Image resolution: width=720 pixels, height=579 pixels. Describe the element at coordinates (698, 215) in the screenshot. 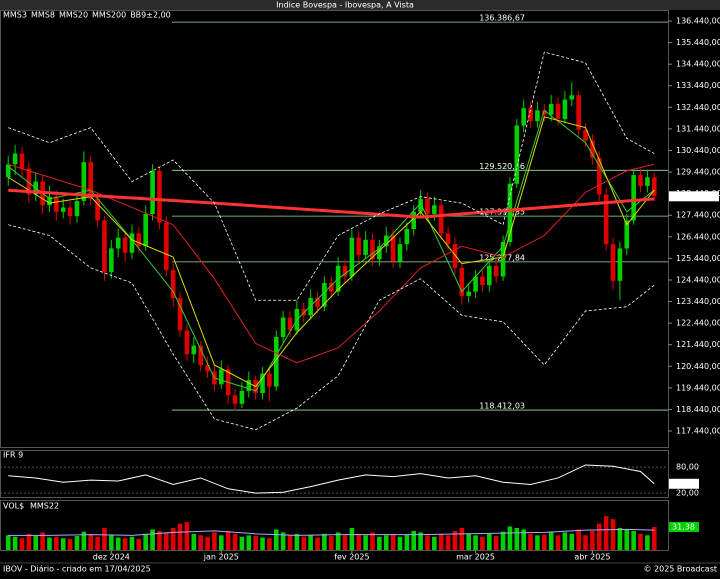

I see `y-tick-label: 127.440,00` at that location.